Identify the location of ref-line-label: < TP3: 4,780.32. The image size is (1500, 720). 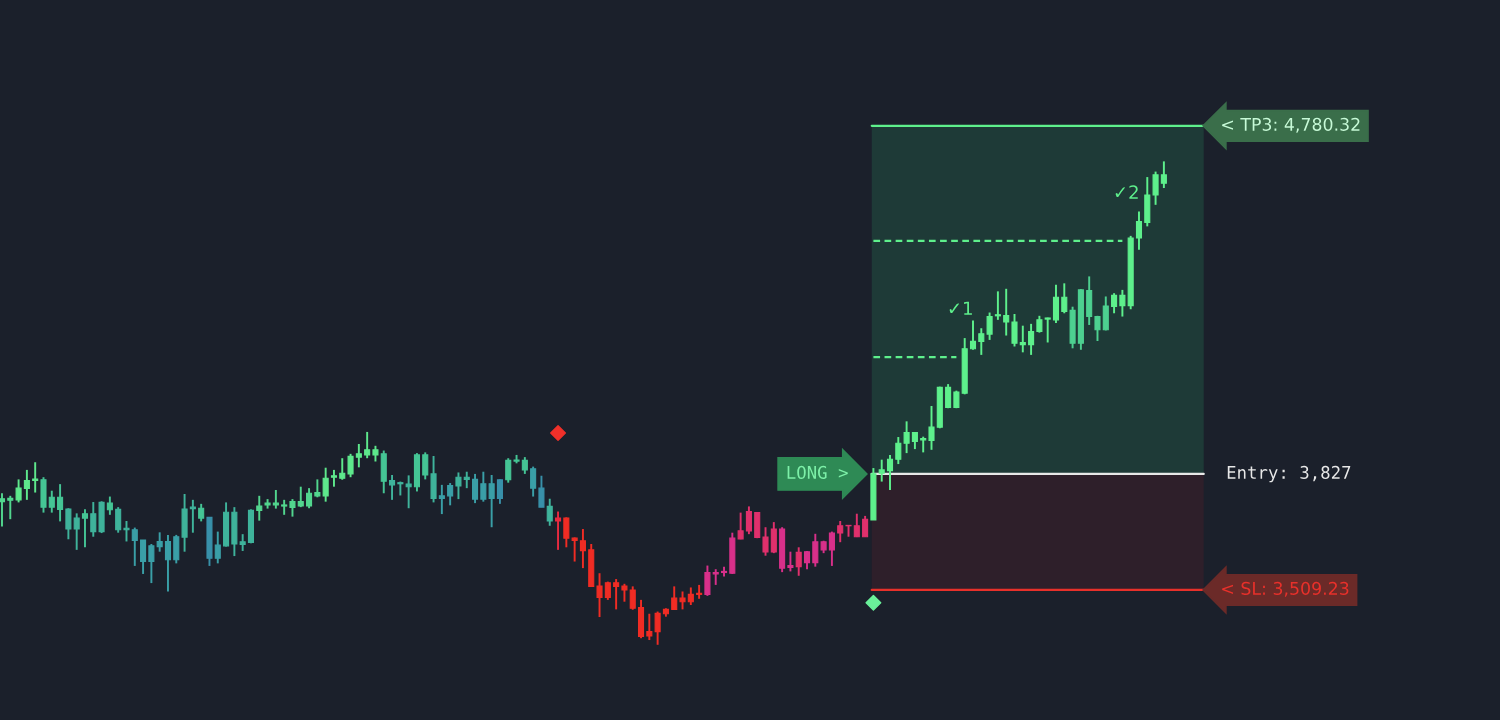
(1291, 125).